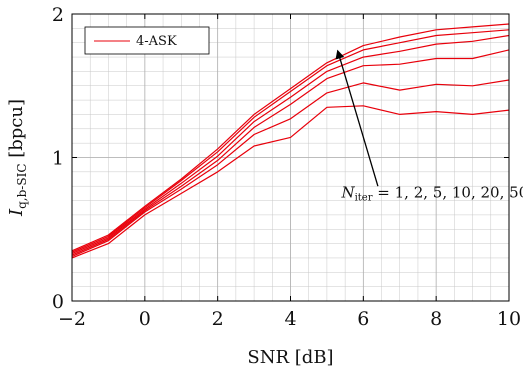  Describe the element at coordinates (347, 193) in the screenshot. I see `annotation-label-main: N` at that location.